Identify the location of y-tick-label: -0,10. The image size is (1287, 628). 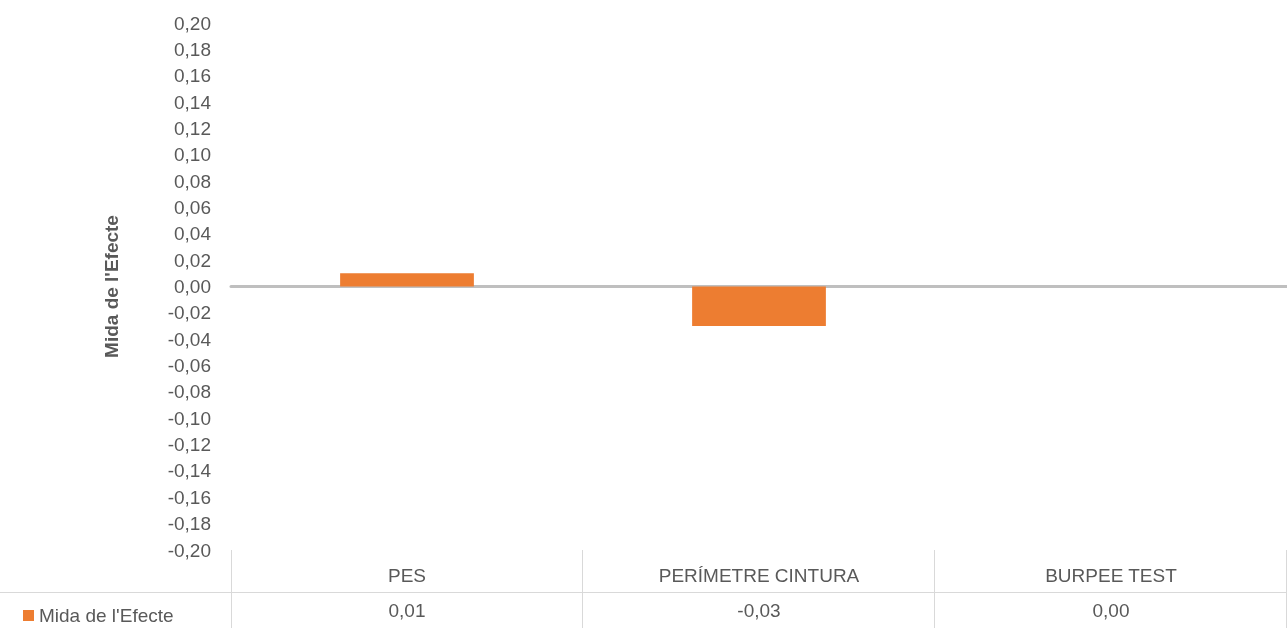
(189, 418).